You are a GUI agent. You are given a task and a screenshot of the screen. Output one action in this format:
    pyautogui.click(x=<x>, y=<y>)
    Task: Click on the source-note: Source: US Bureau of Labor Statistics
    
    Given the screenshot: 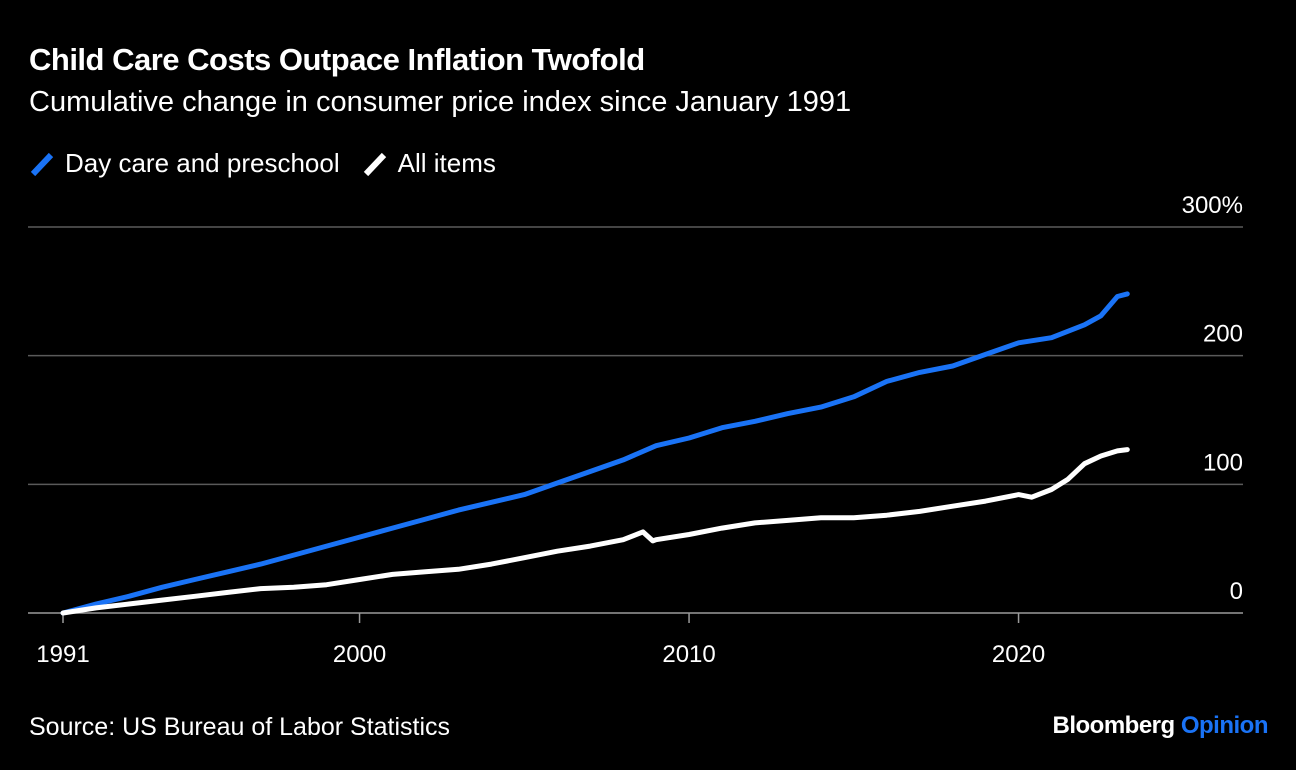 What is the action you would take?
    pyautogui.click(x=240, y=727)
    